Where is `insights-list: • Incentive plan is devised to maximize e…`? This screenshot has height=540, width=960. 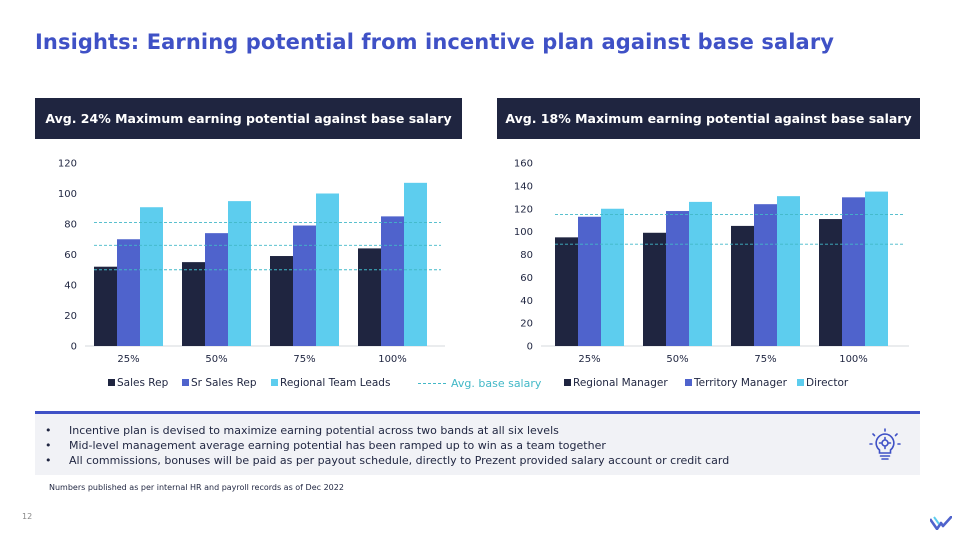
insights-list: • Incentive plan is devised to maximize e… is located at coordinates (477, 441).